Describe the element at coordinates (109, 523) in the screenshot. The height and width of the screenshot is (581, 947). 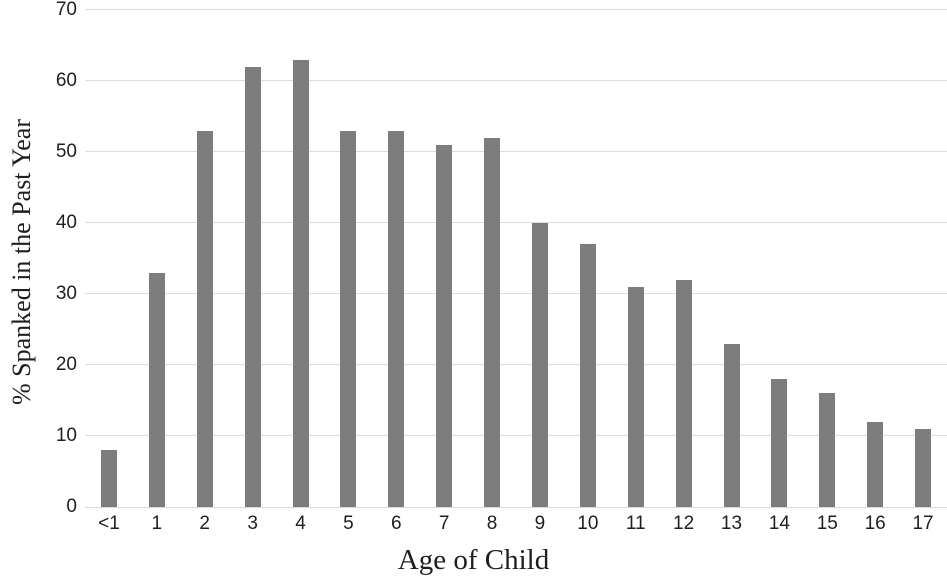
I see `x-tick-label: <1` at that location.